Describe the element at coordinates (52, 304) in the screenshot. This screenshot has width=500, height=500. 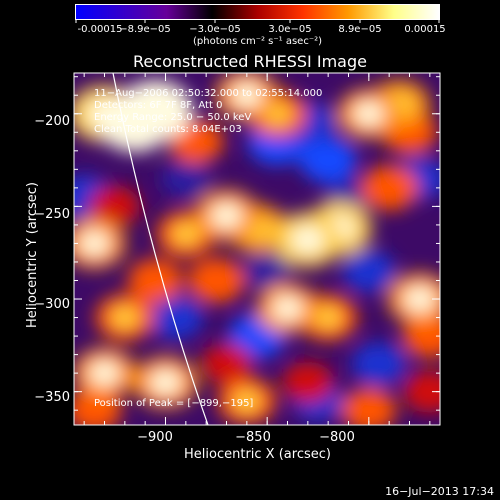
I see `y-tick-label: −300` at that location.